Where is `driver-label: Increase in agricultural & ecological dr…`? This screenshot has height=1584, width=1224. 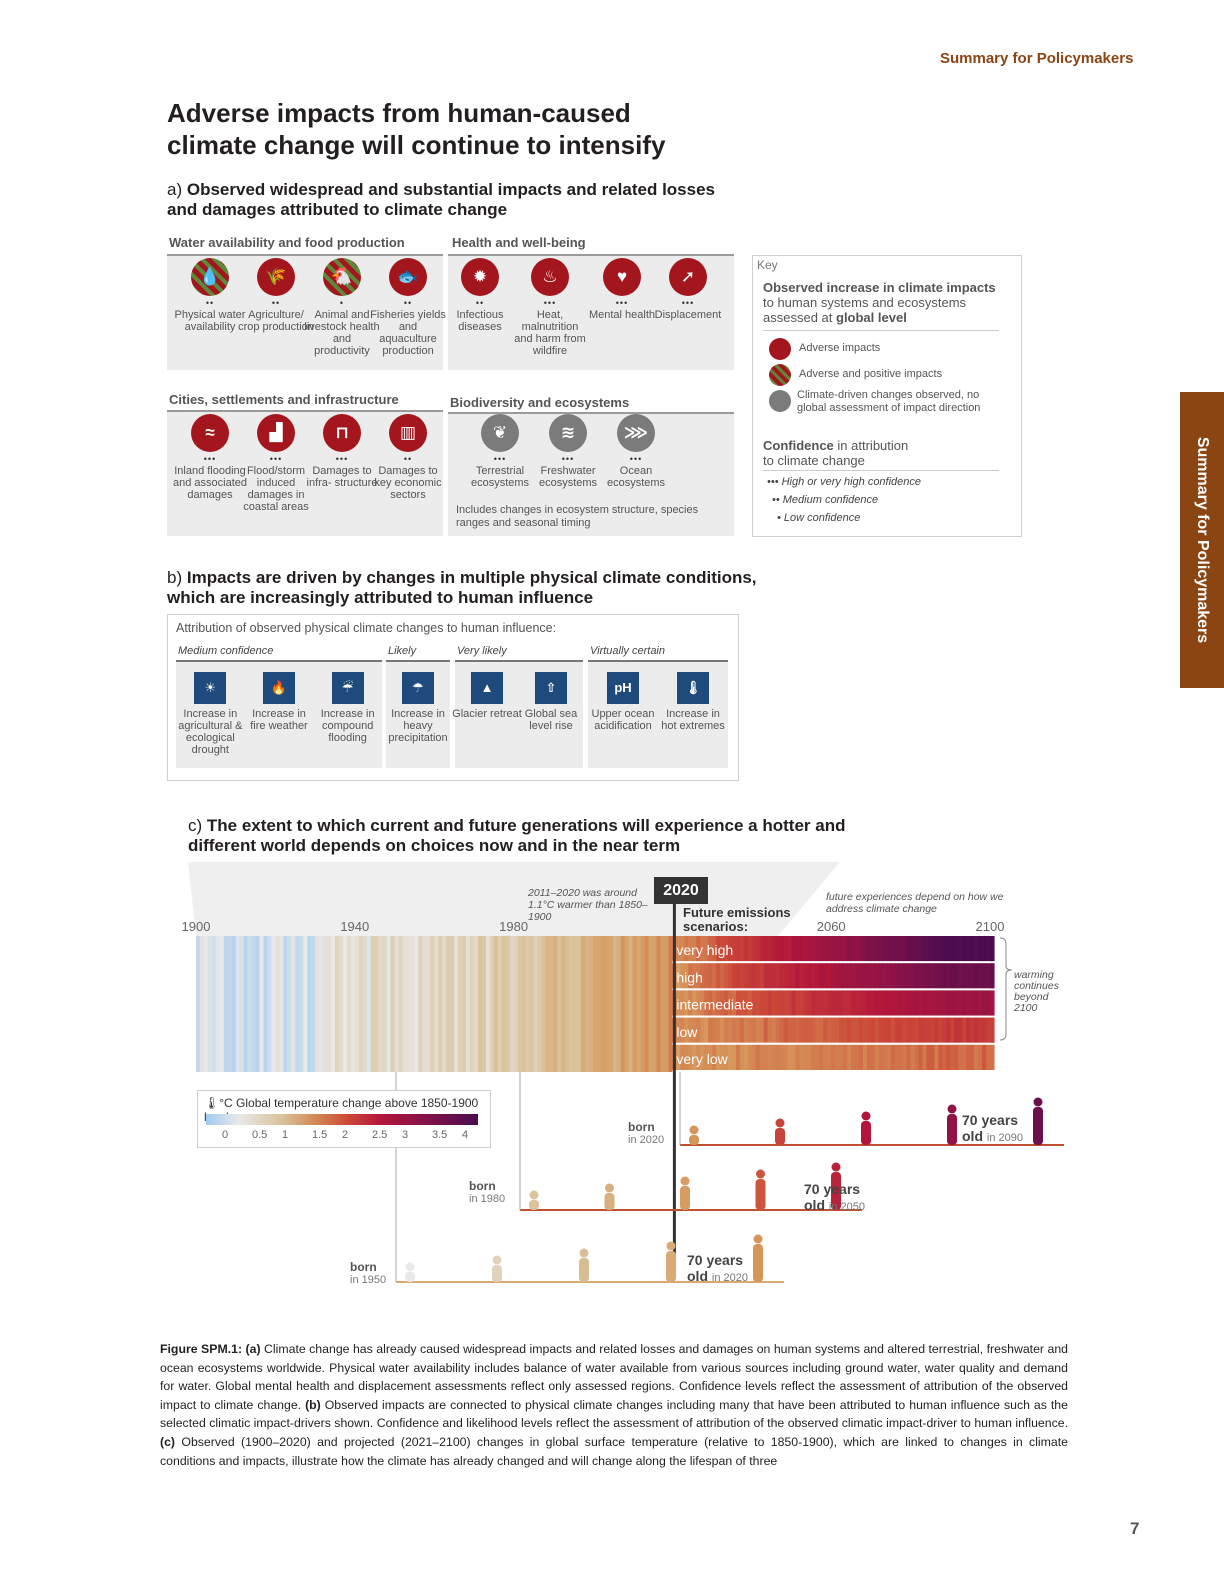 driver-label: Increase in agricultural & ecological dr… is located at coordinates (210, 732).